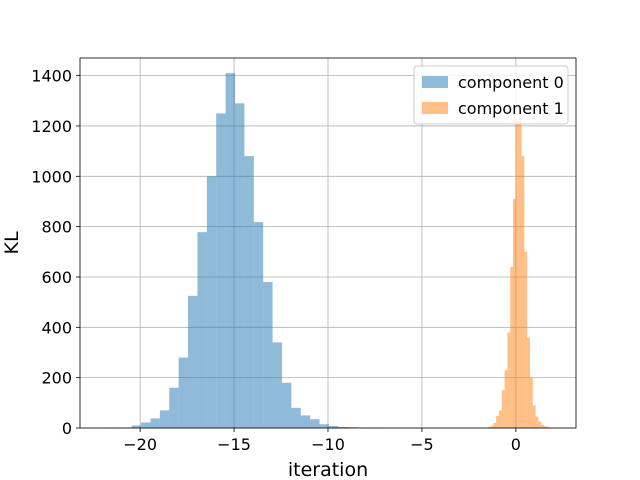  Describe the element at coordinates (51, 126) in the screenshot. I see `y-tick-label: 1200` at that location.